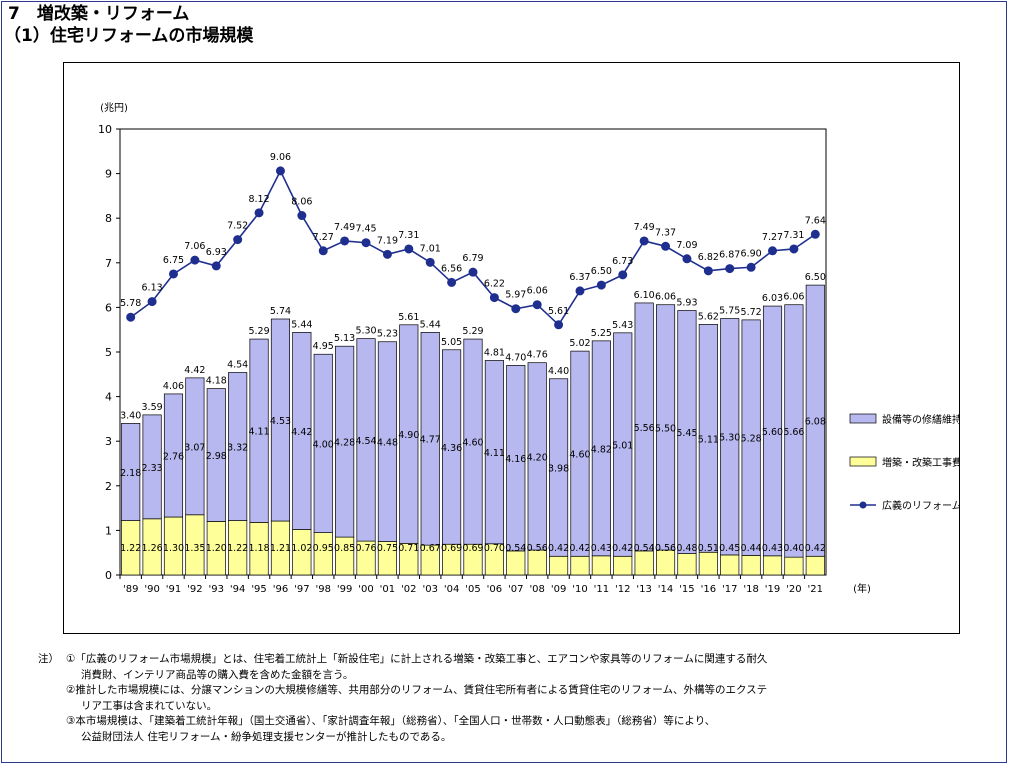 The height and width of the screenshot is (766, 1010). I want to click on label-broad-reform: 8.12, so click(258, 199).